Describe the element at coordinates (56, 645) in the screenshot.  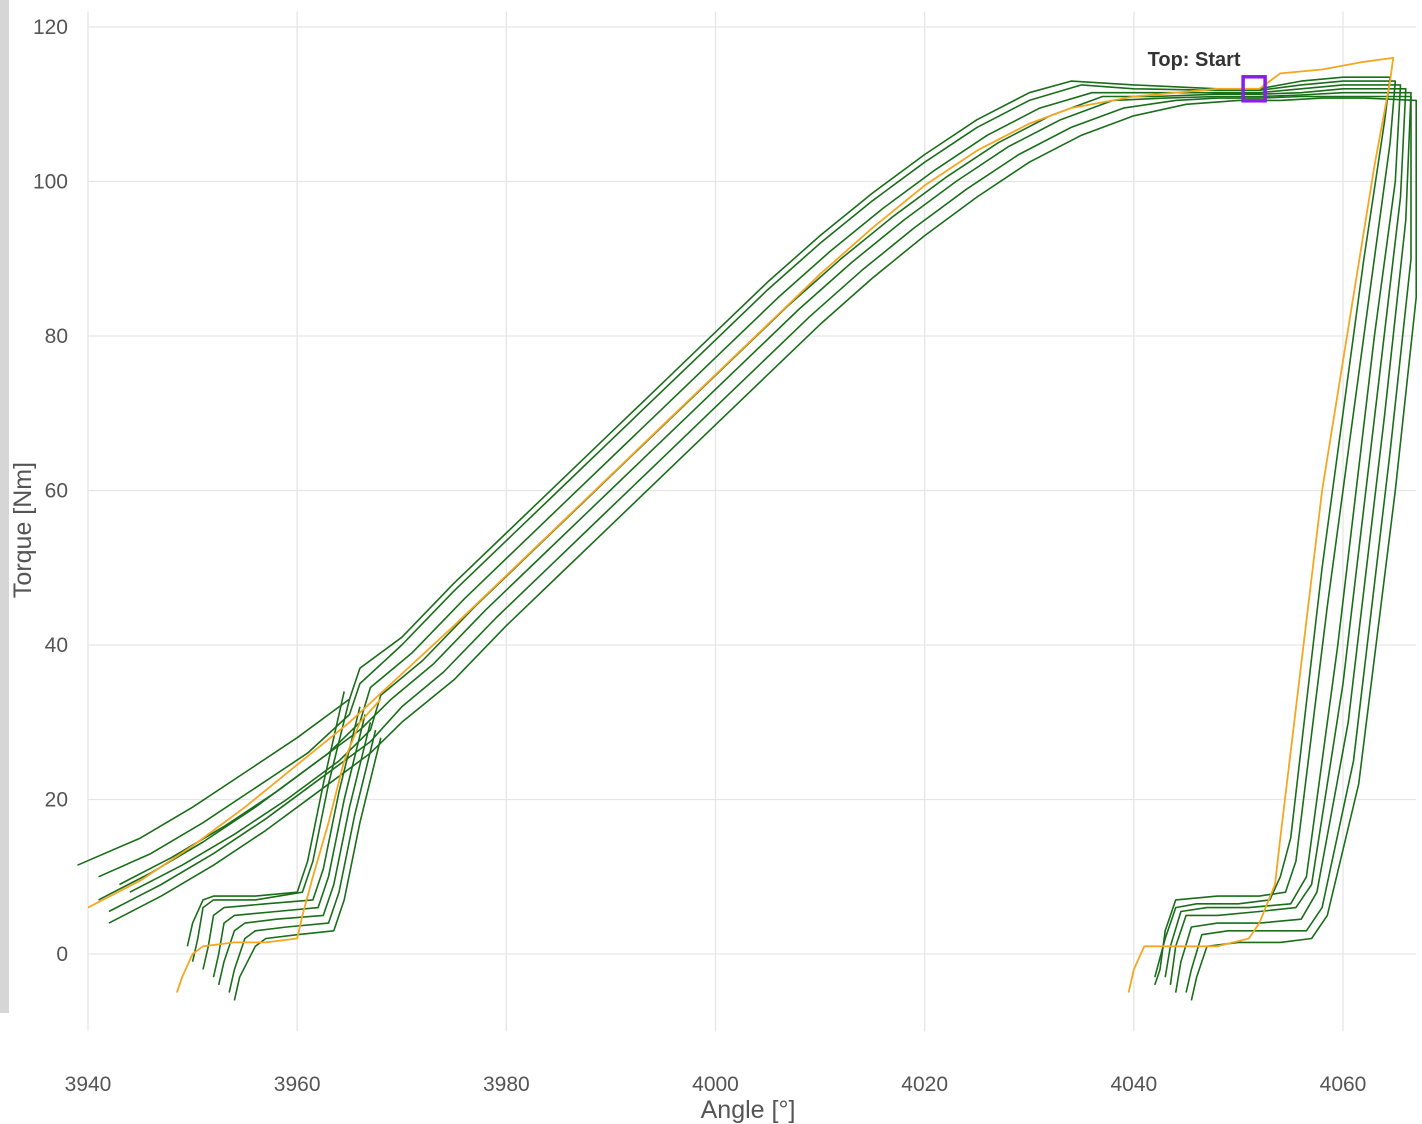
I see `y-tick-label: 40` at that location.